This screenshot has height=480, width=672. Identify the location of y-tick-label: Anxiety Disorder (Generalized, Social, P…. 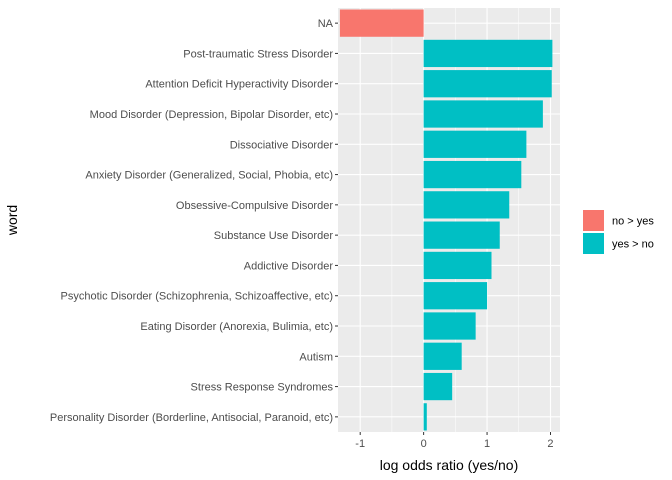
(209, 176).